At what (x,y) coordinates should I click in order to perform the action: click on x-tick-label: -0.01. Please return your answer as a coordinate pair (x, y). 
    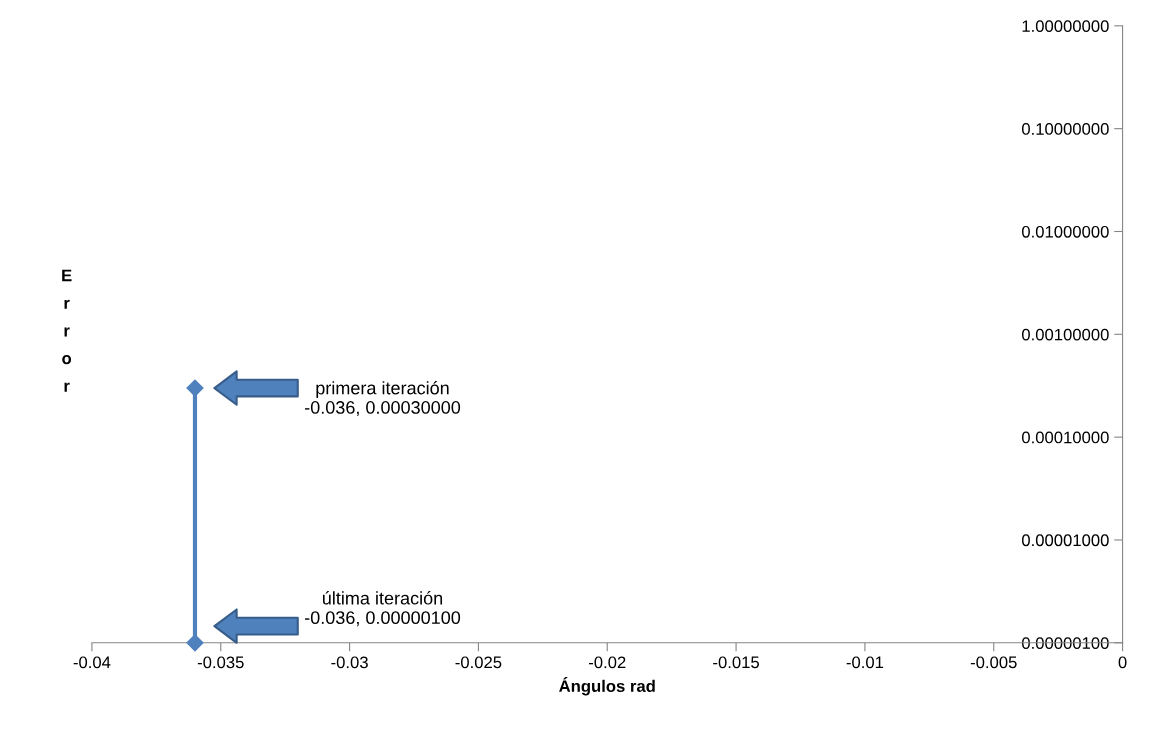
    Looking at the image, I should click on (865, 662).